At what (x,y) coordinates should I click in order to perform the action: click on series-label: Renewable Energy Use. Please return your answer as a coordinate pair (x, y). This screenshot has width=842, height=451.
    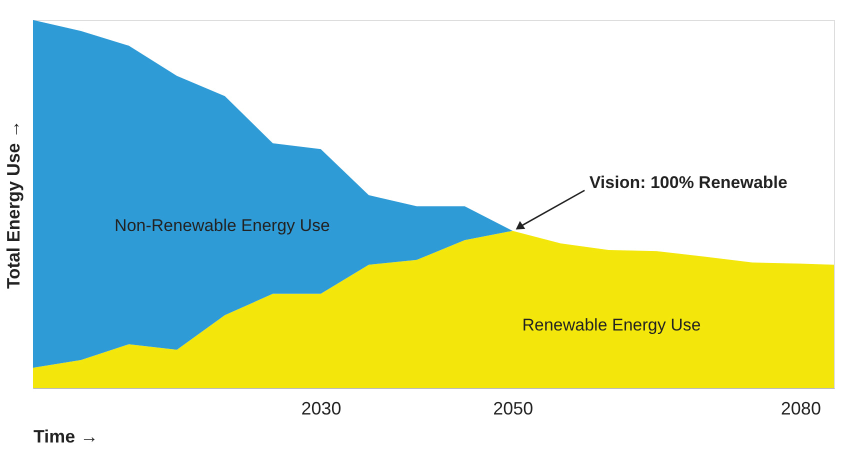
    Looking at the image, I should click on (611, 324).